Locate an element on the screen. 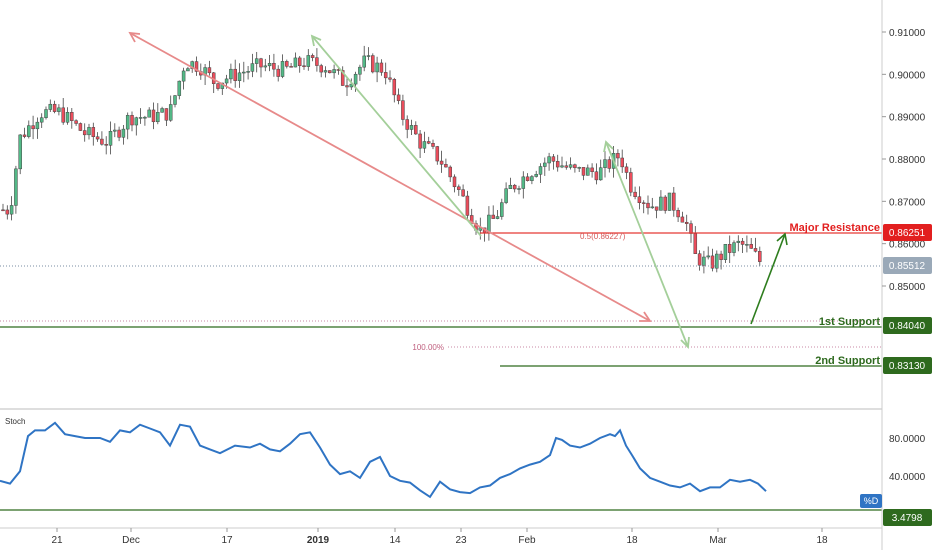 The width and height of the screenshot is (932, 550). stoch-d-line is located at coordinates (383, 460).